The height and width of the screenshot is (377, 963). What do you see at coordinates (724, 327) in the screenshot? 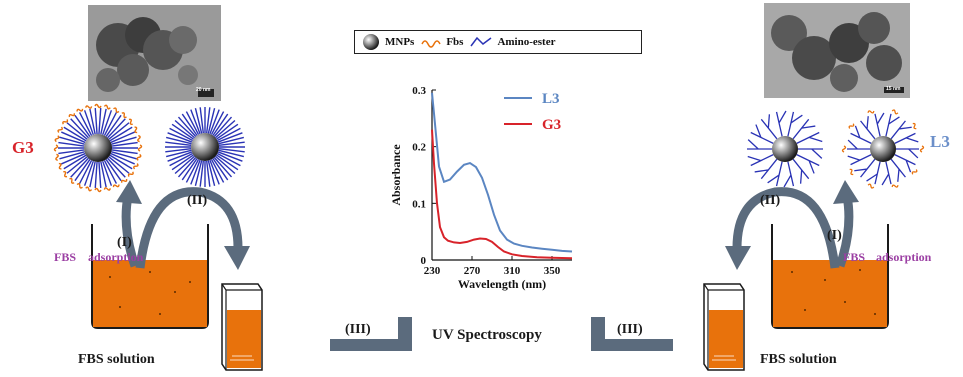
I see `cuvette-right` at bounding box center [724, 327].